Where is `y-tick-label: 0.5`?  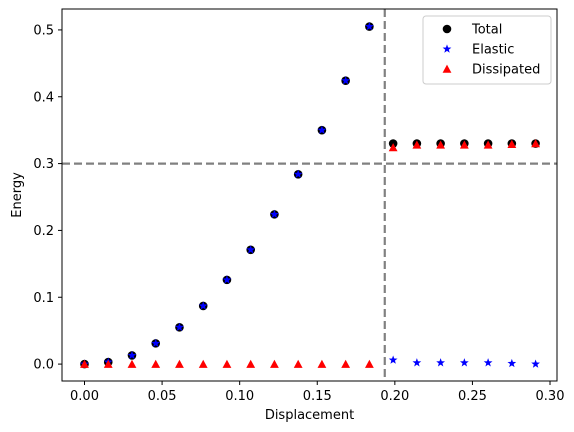
y-tick-label: 0.5 is located at coordinates (43, 30).